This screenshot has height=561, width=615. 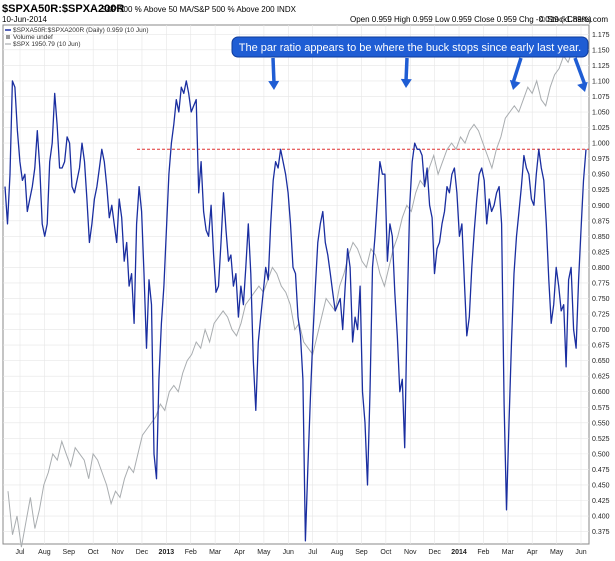 I want to click on x-tick-label: 2014, so click(x=459, y=552).